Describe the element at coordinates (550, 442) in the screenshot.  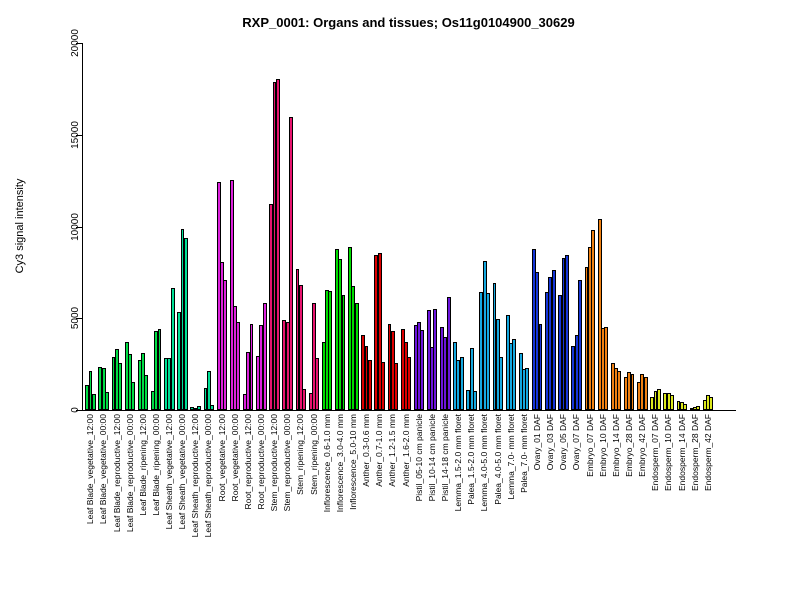
I see `x-tick-label: Ovary_03 DAF` at that location.